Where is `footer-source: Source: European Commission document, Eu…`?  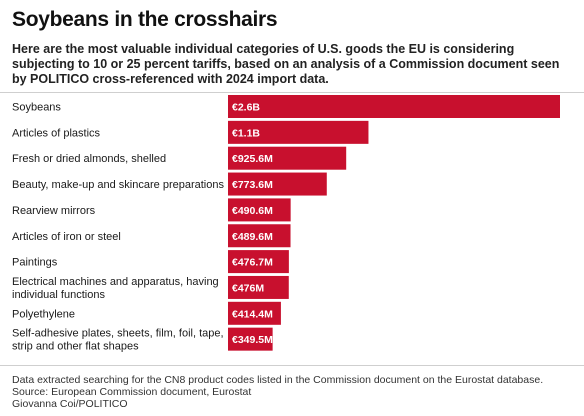
footer-source: Source: European Commission document, Eu… is located at coordinates (132, 392).